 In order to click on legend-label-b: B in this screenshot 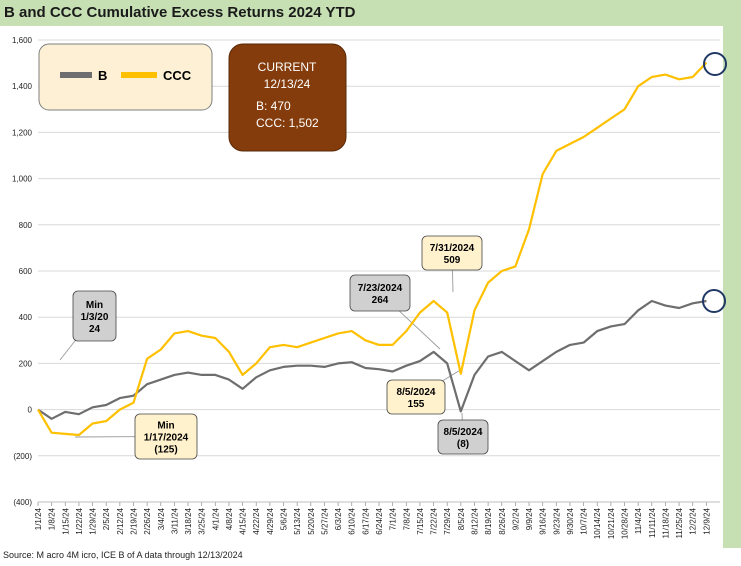, I will do `click(102, 75)`.